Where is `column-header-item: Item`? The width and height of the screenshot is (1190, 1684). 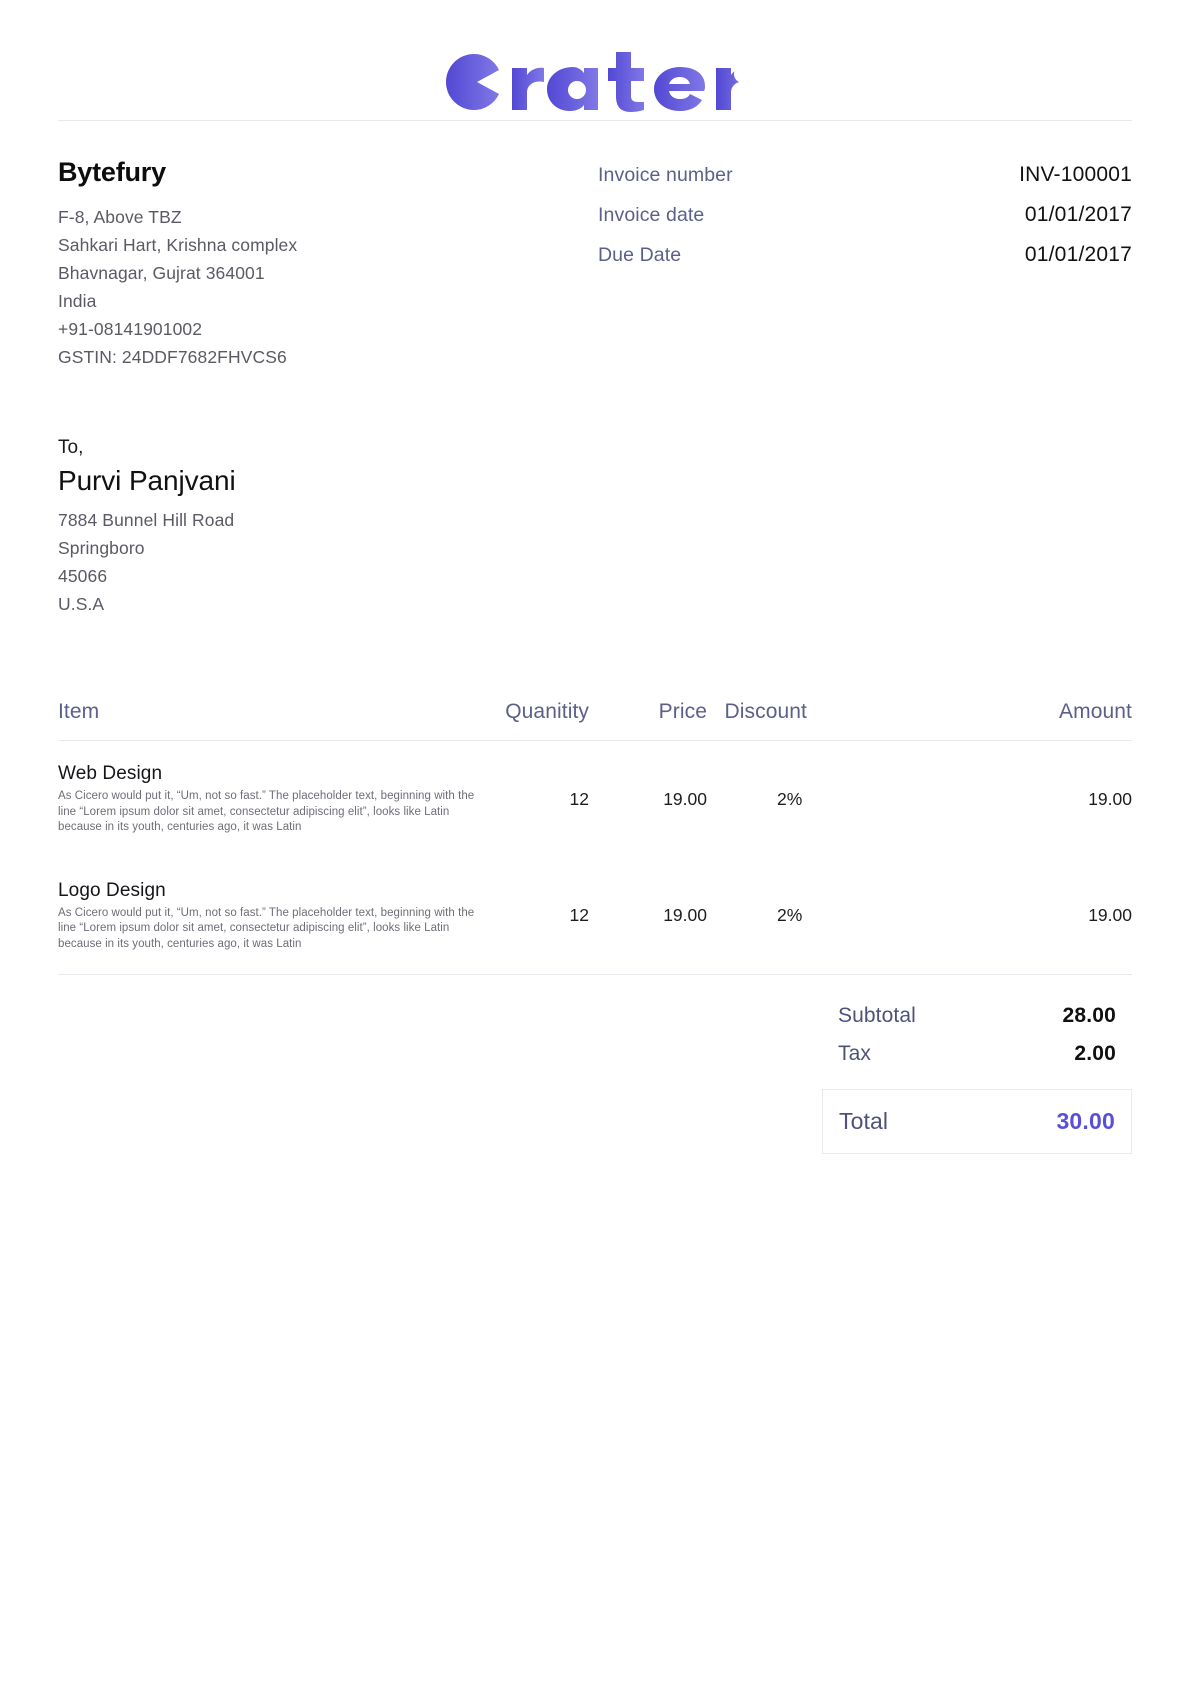 column-header-item: Item is located at coordinates (79, 711).